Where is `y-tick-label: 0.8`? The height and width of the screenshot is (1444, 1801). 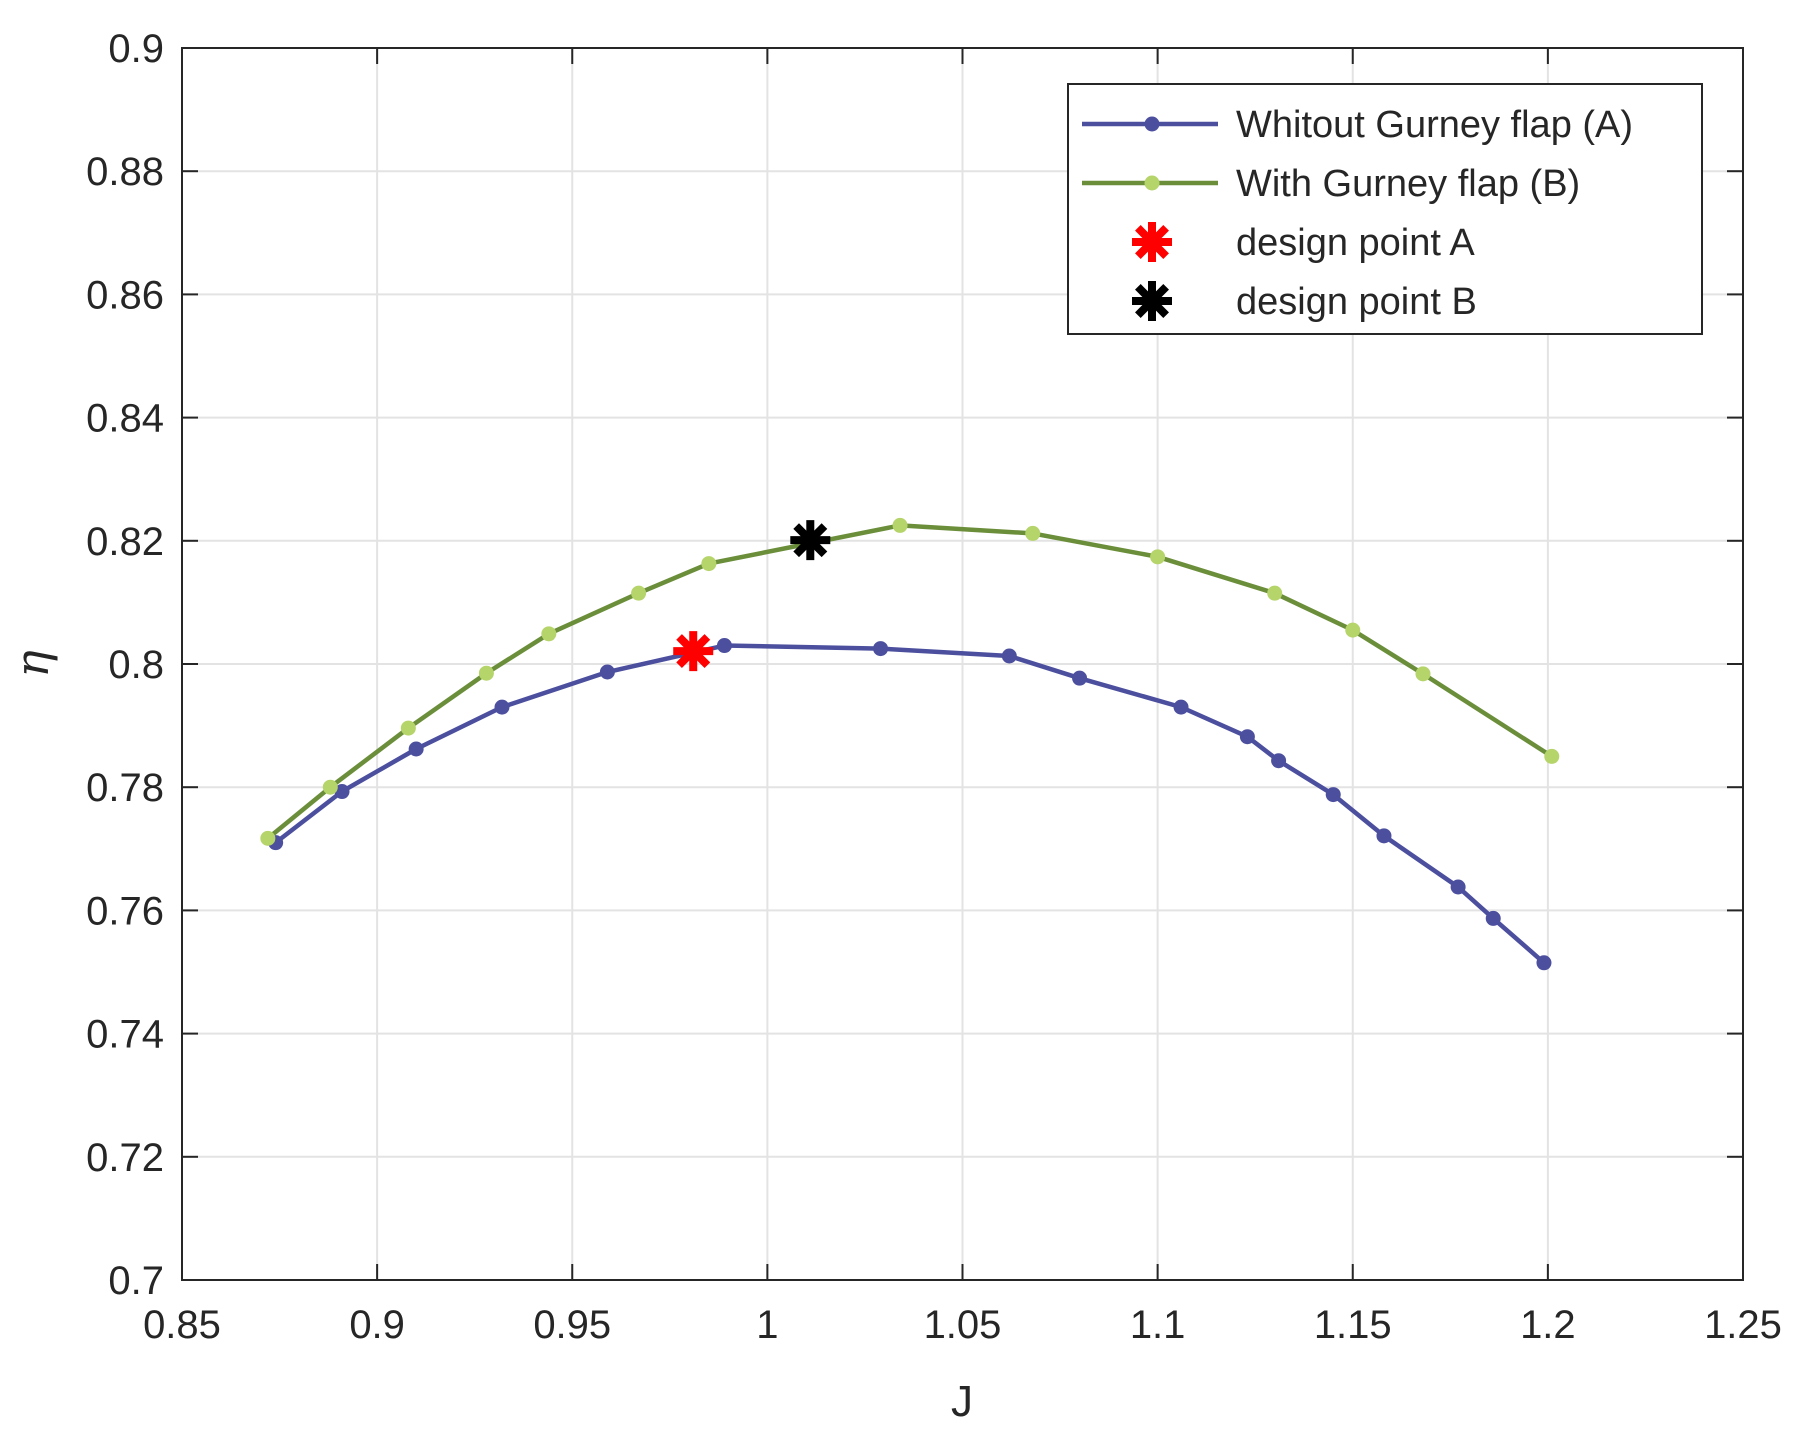
y-tick-label: 0.8 is located at coordinates (136, 665).